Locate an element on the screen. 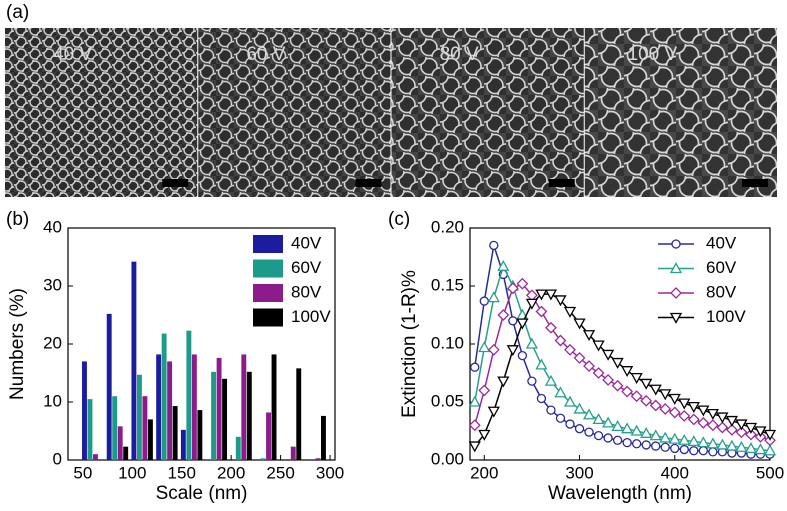  x-tick-label: 300 is located at coordinates (330, 472).